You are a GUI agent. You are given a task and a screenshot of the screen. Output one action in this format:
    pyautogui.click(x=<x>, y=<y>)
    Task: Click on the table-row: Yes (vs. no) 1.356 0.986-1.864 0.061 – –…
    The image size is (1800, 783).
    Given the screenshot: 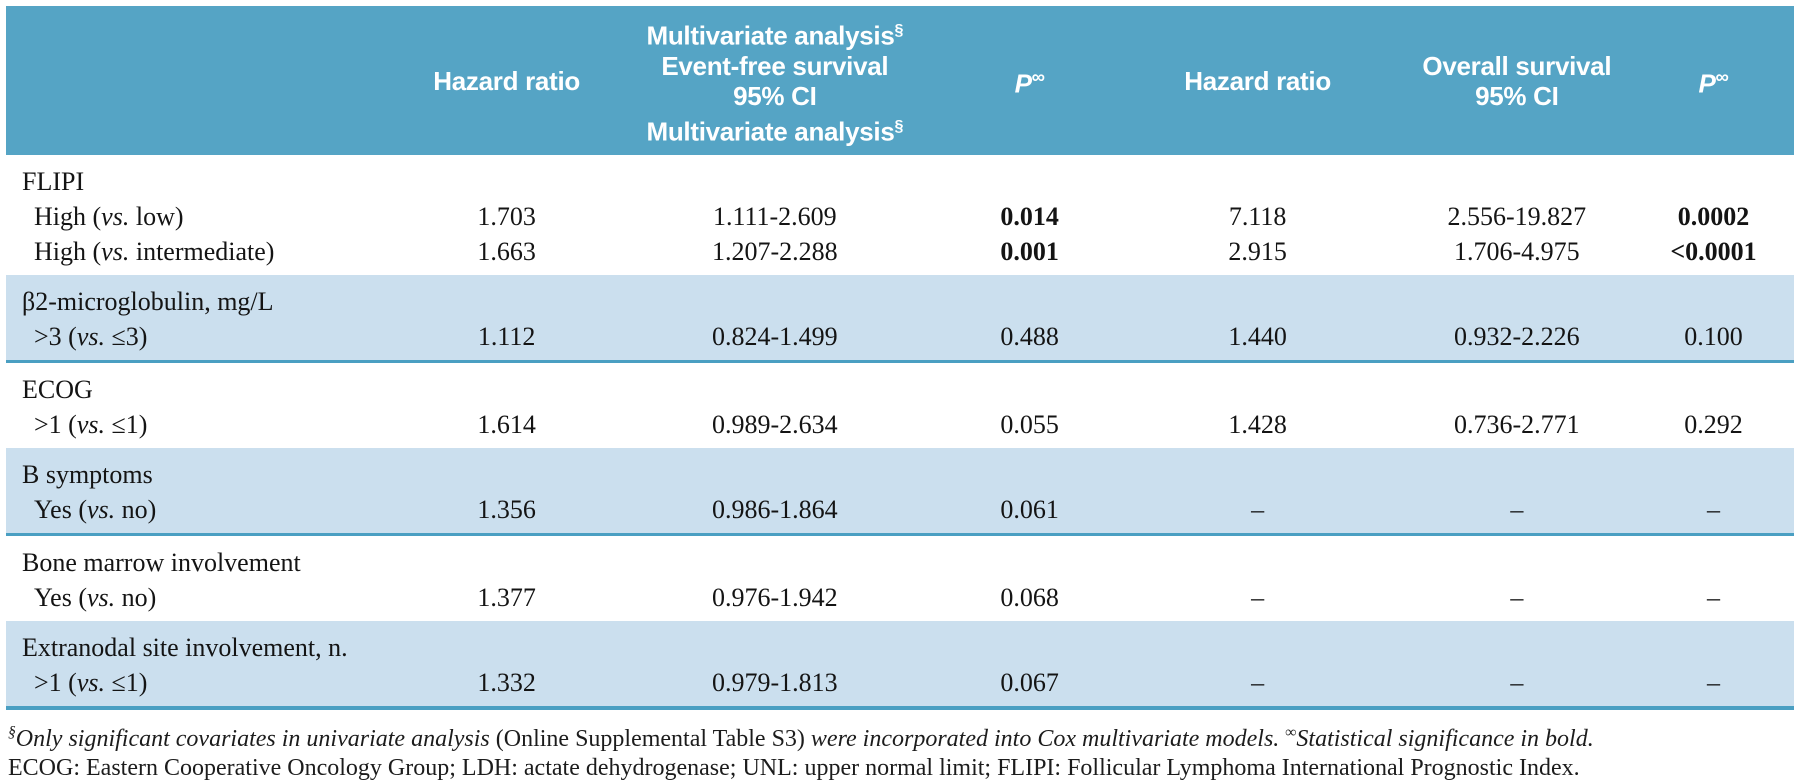 What is the action you would take?
    pyautogui.click(x=900, y=509)
    